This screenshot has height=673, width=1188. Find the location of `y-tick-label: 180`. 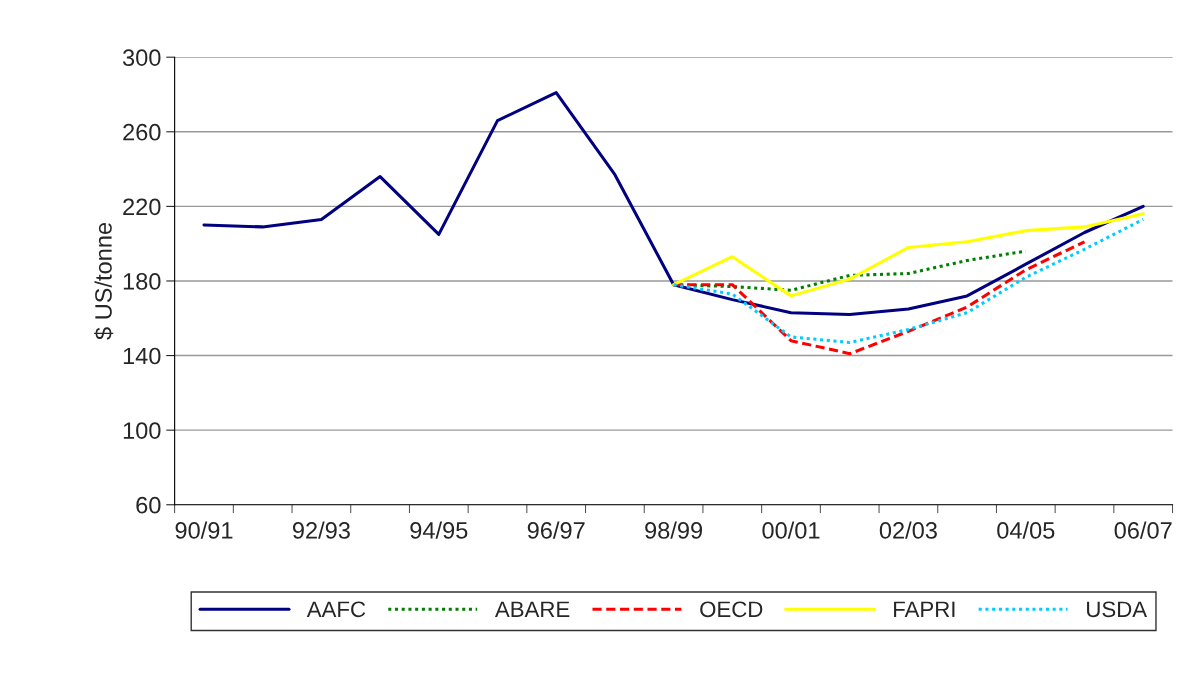

y-tick-label: 180 is located at coordinates (142, 281).